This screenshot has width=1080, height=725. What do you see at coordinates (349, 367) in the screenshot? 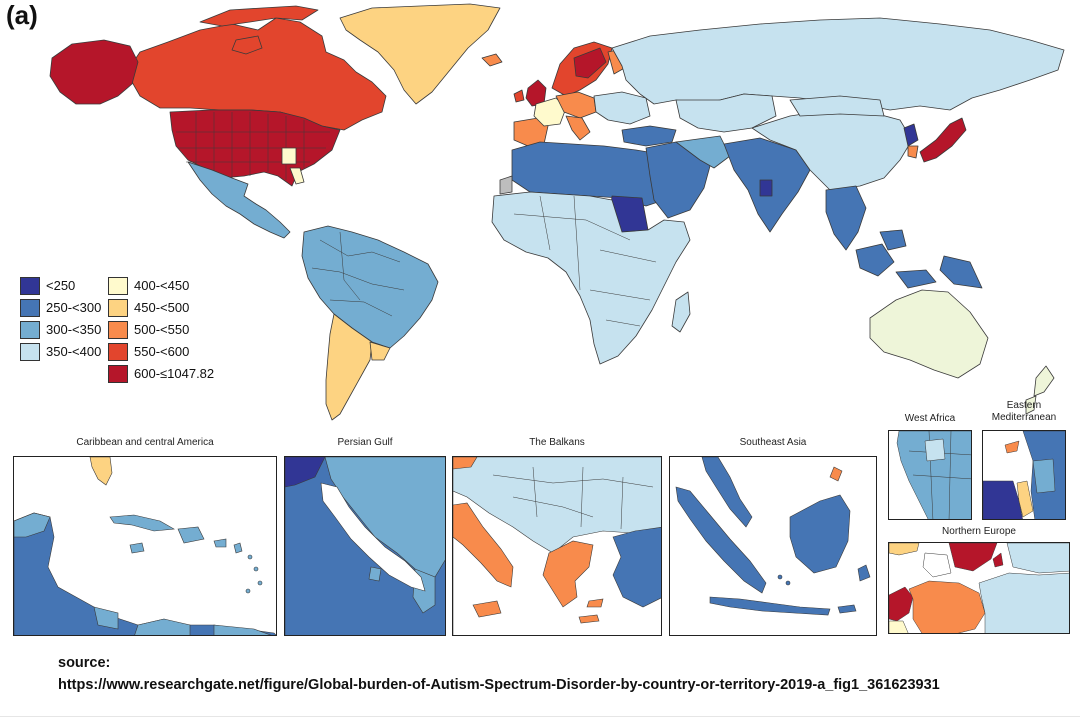
I see `region-argentina-chile` at bounding box center [349, 367].